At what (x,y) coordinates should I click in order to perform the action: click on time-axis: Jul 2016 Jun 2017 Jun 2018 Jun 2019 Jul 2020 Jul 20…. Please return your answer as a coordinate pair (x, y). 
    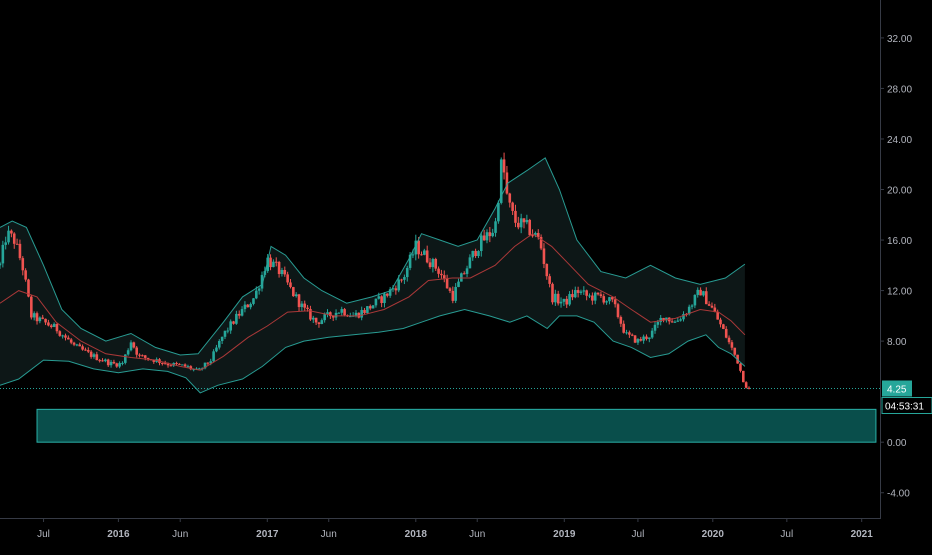
    Looking at the image, I should click on (440, 529).